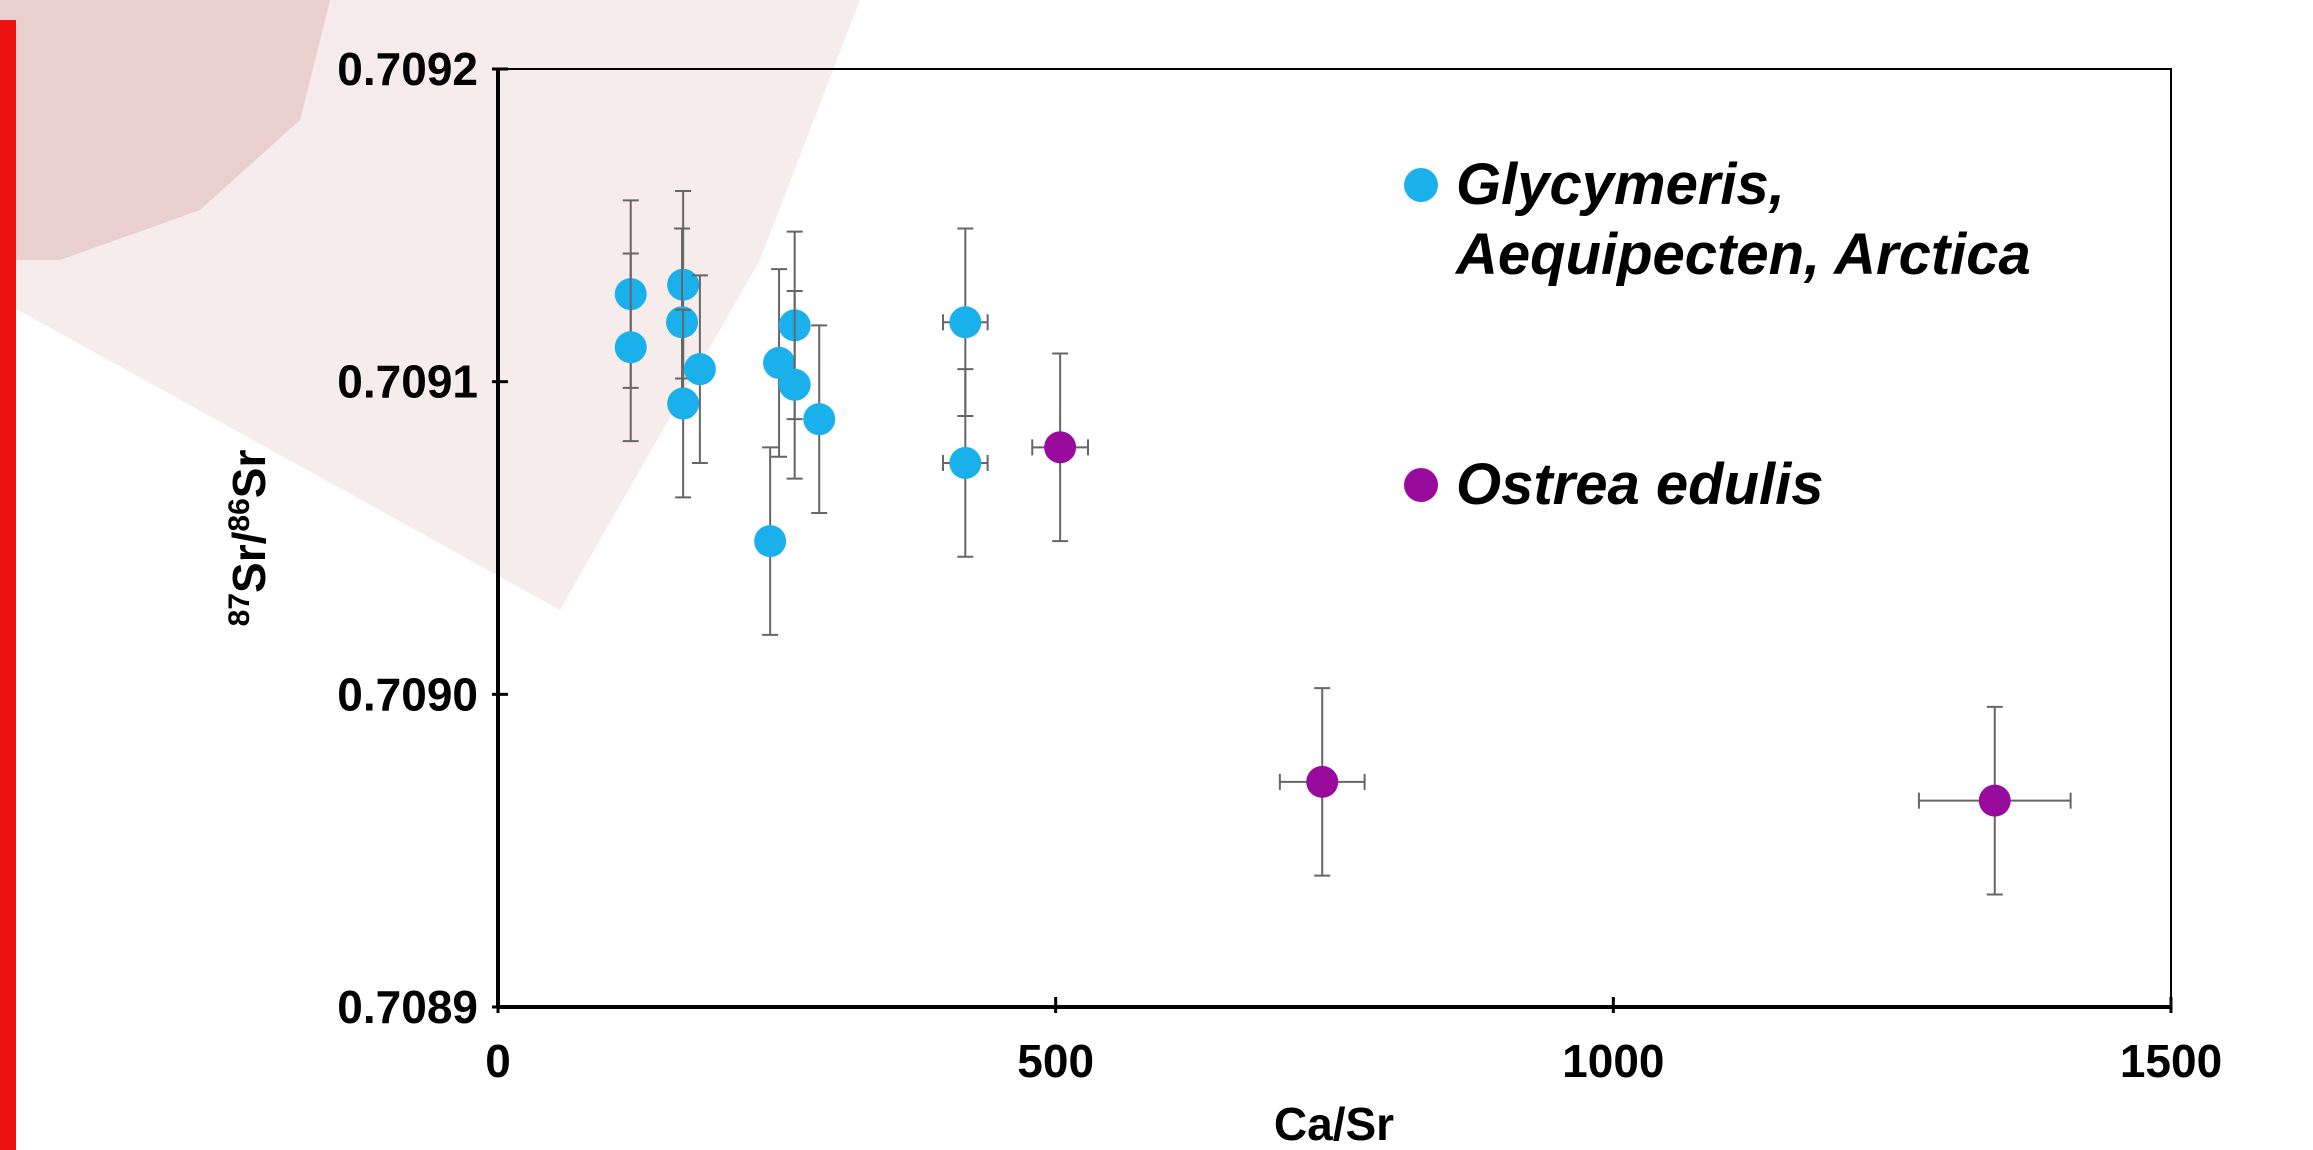 This screenshot has height=1150, width=2313. I want to click on legend-entry: Glycymeris, Aequipecten, Arctica, so click(1760, 220).